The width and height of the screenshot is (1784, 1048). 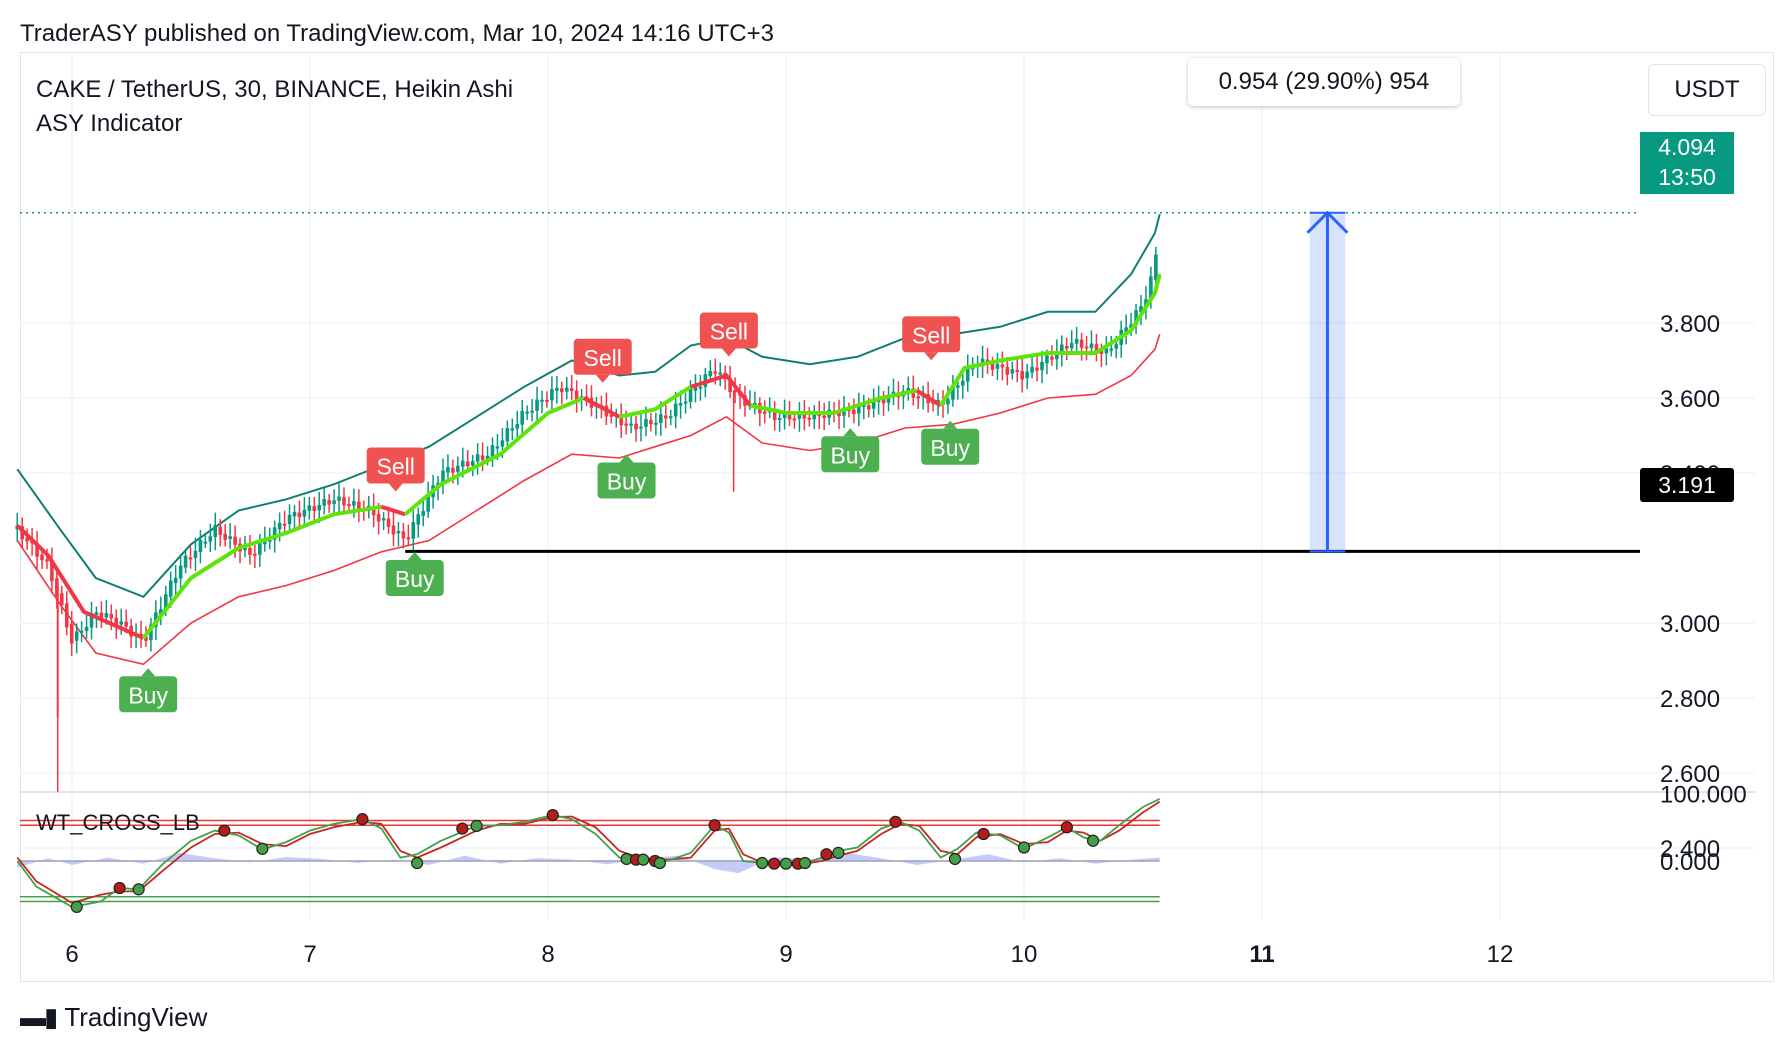 What do you see at coordinates (602, 378) in the screenshot?
I see `sell-signal-pointer` at bounding box center [602, 378].